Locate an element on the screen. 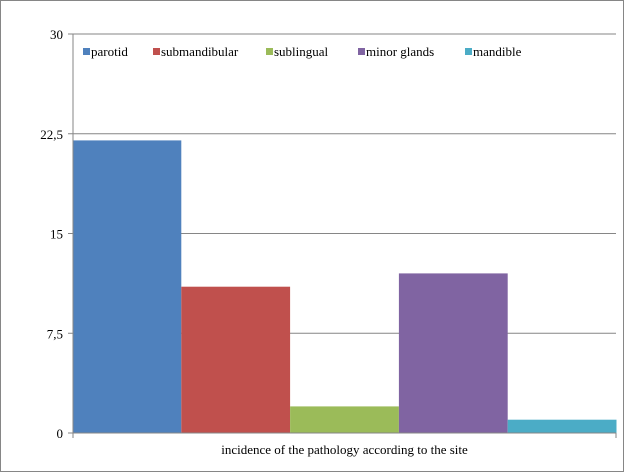 This screenshot has width=624, height=476. legend-label-minor-glands: minor glands is located at coordinates (400, 51).